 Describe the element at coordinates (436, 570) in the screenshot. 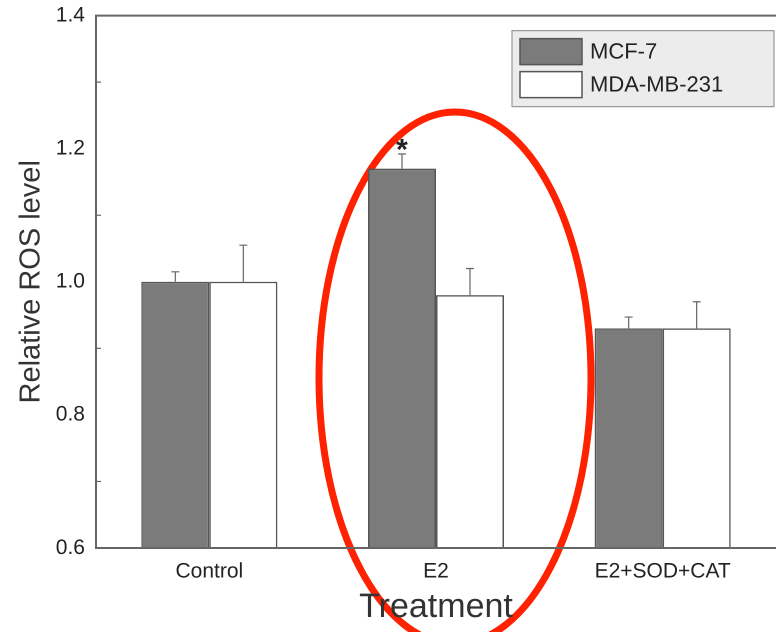

I see `x-tick-label: E2` at that location.